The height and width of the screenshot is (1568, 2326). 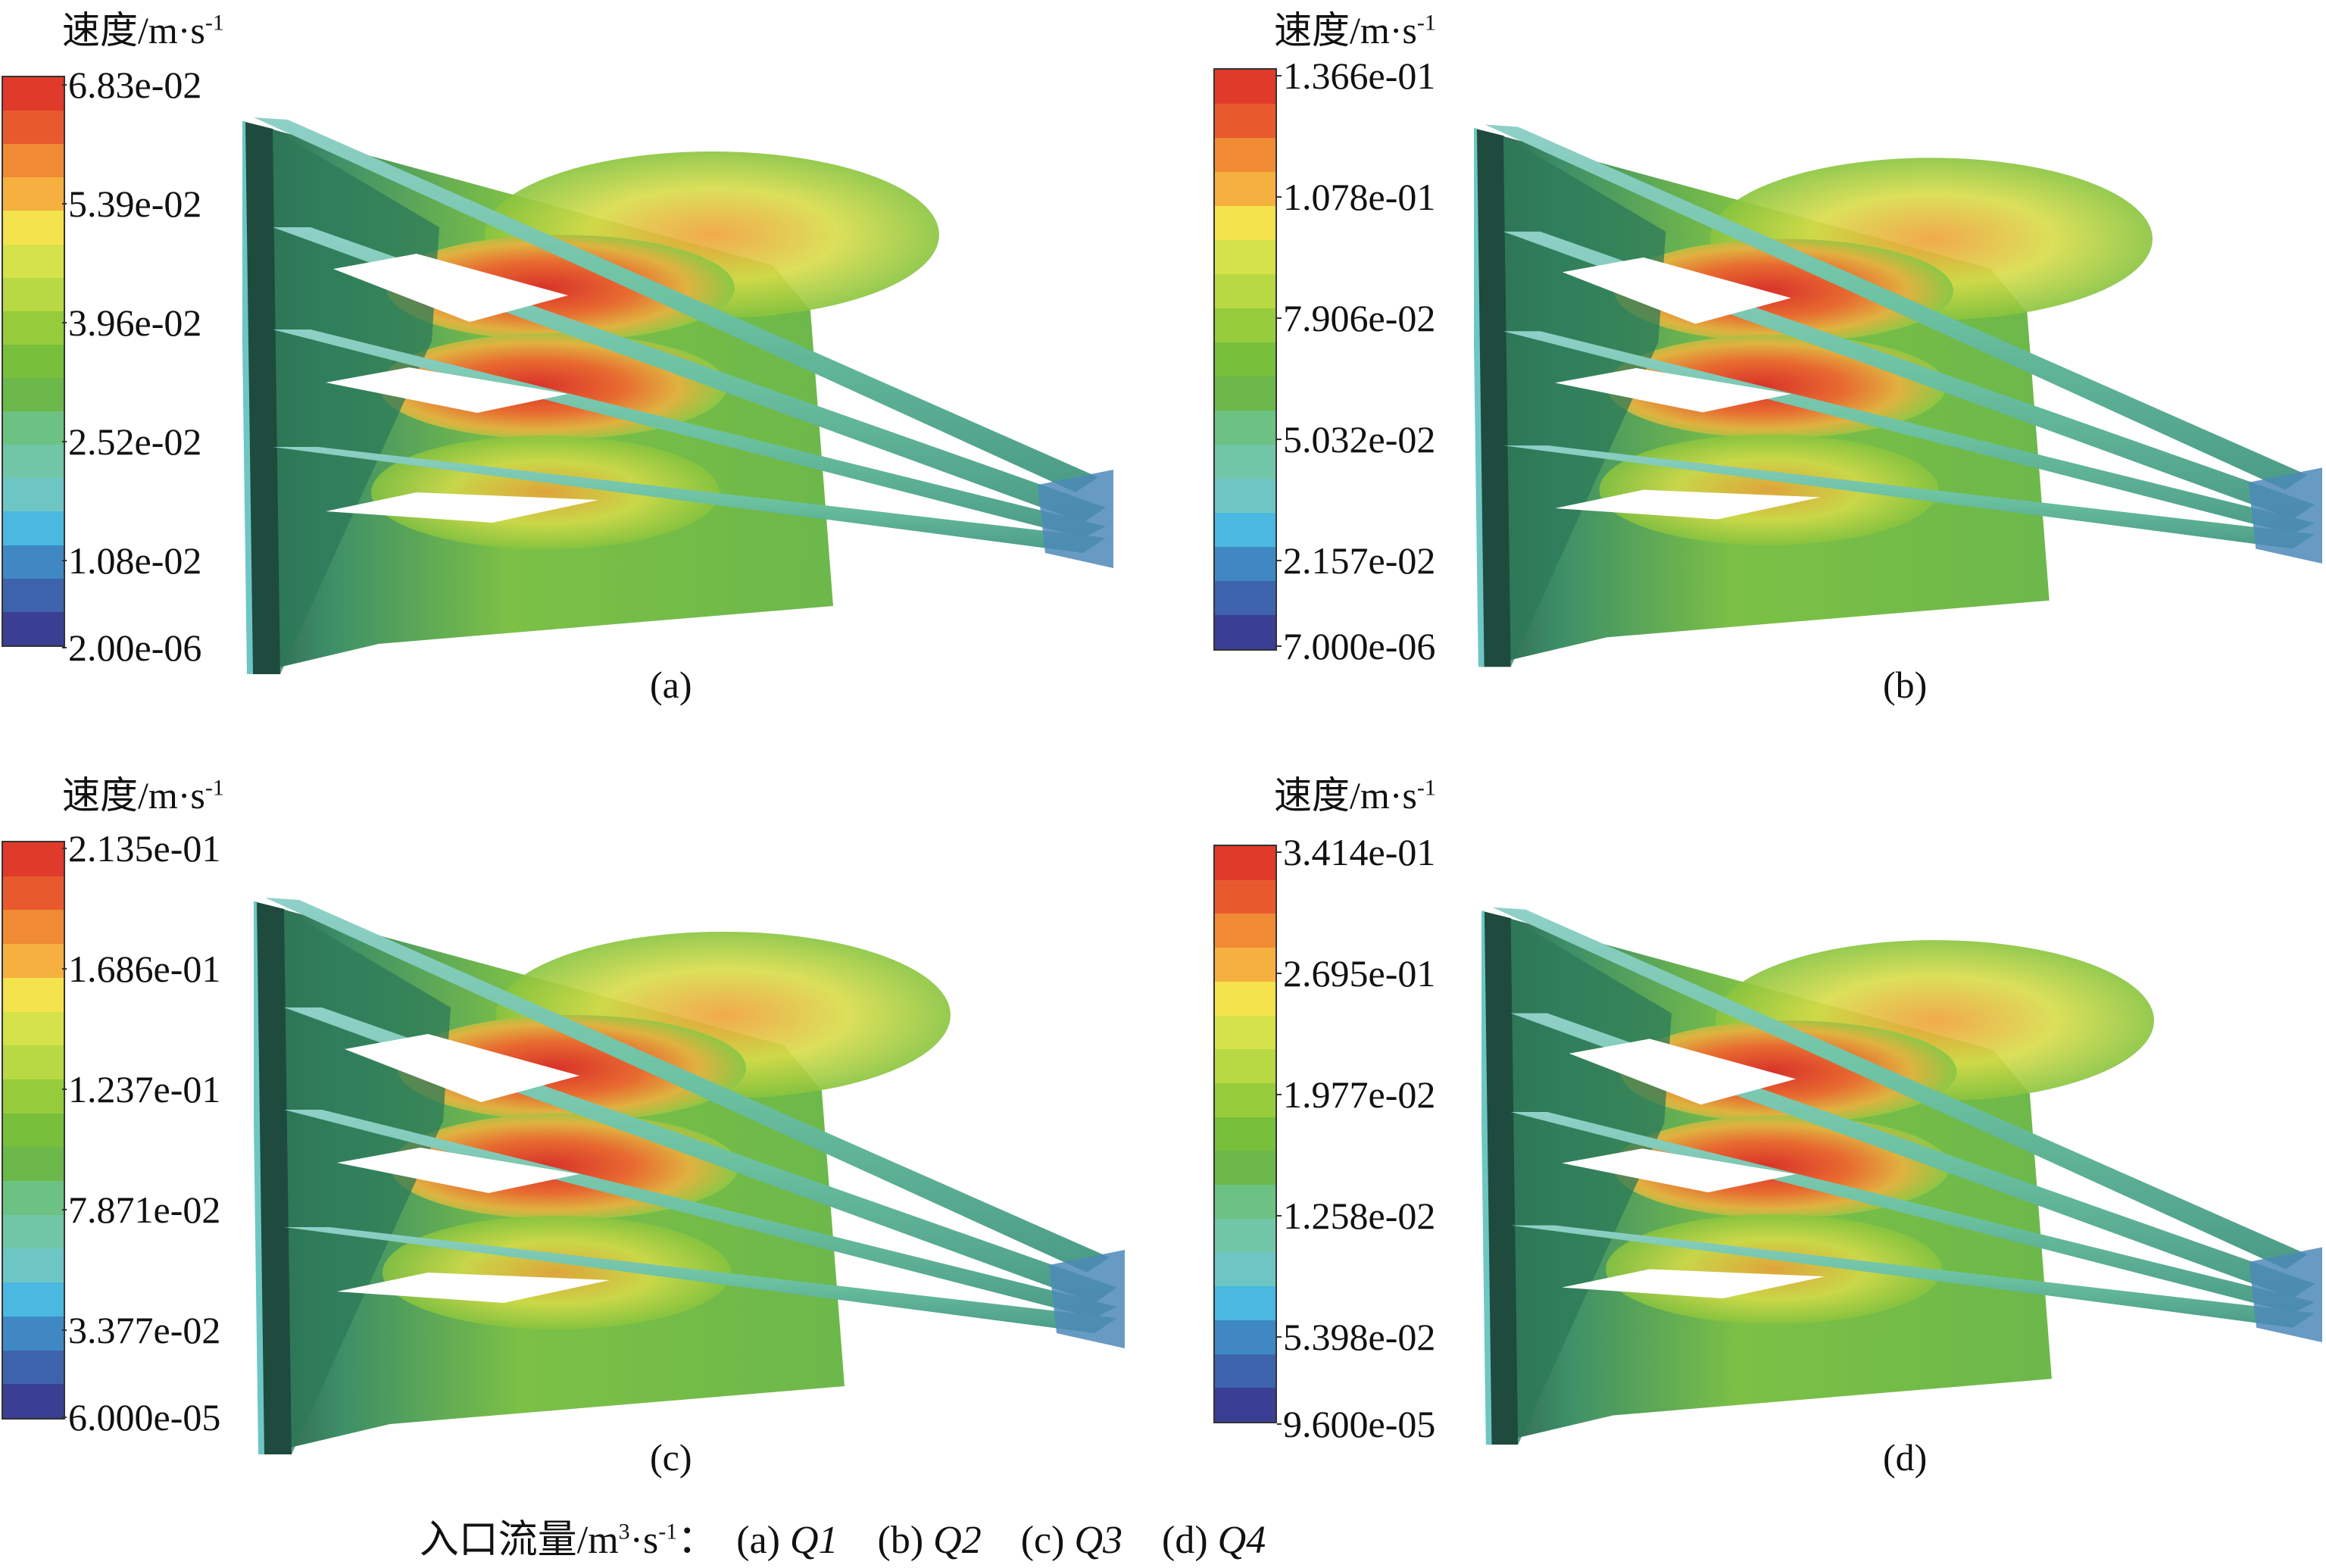 I want to click on panel-label: (a), so click(x=671, y=685).